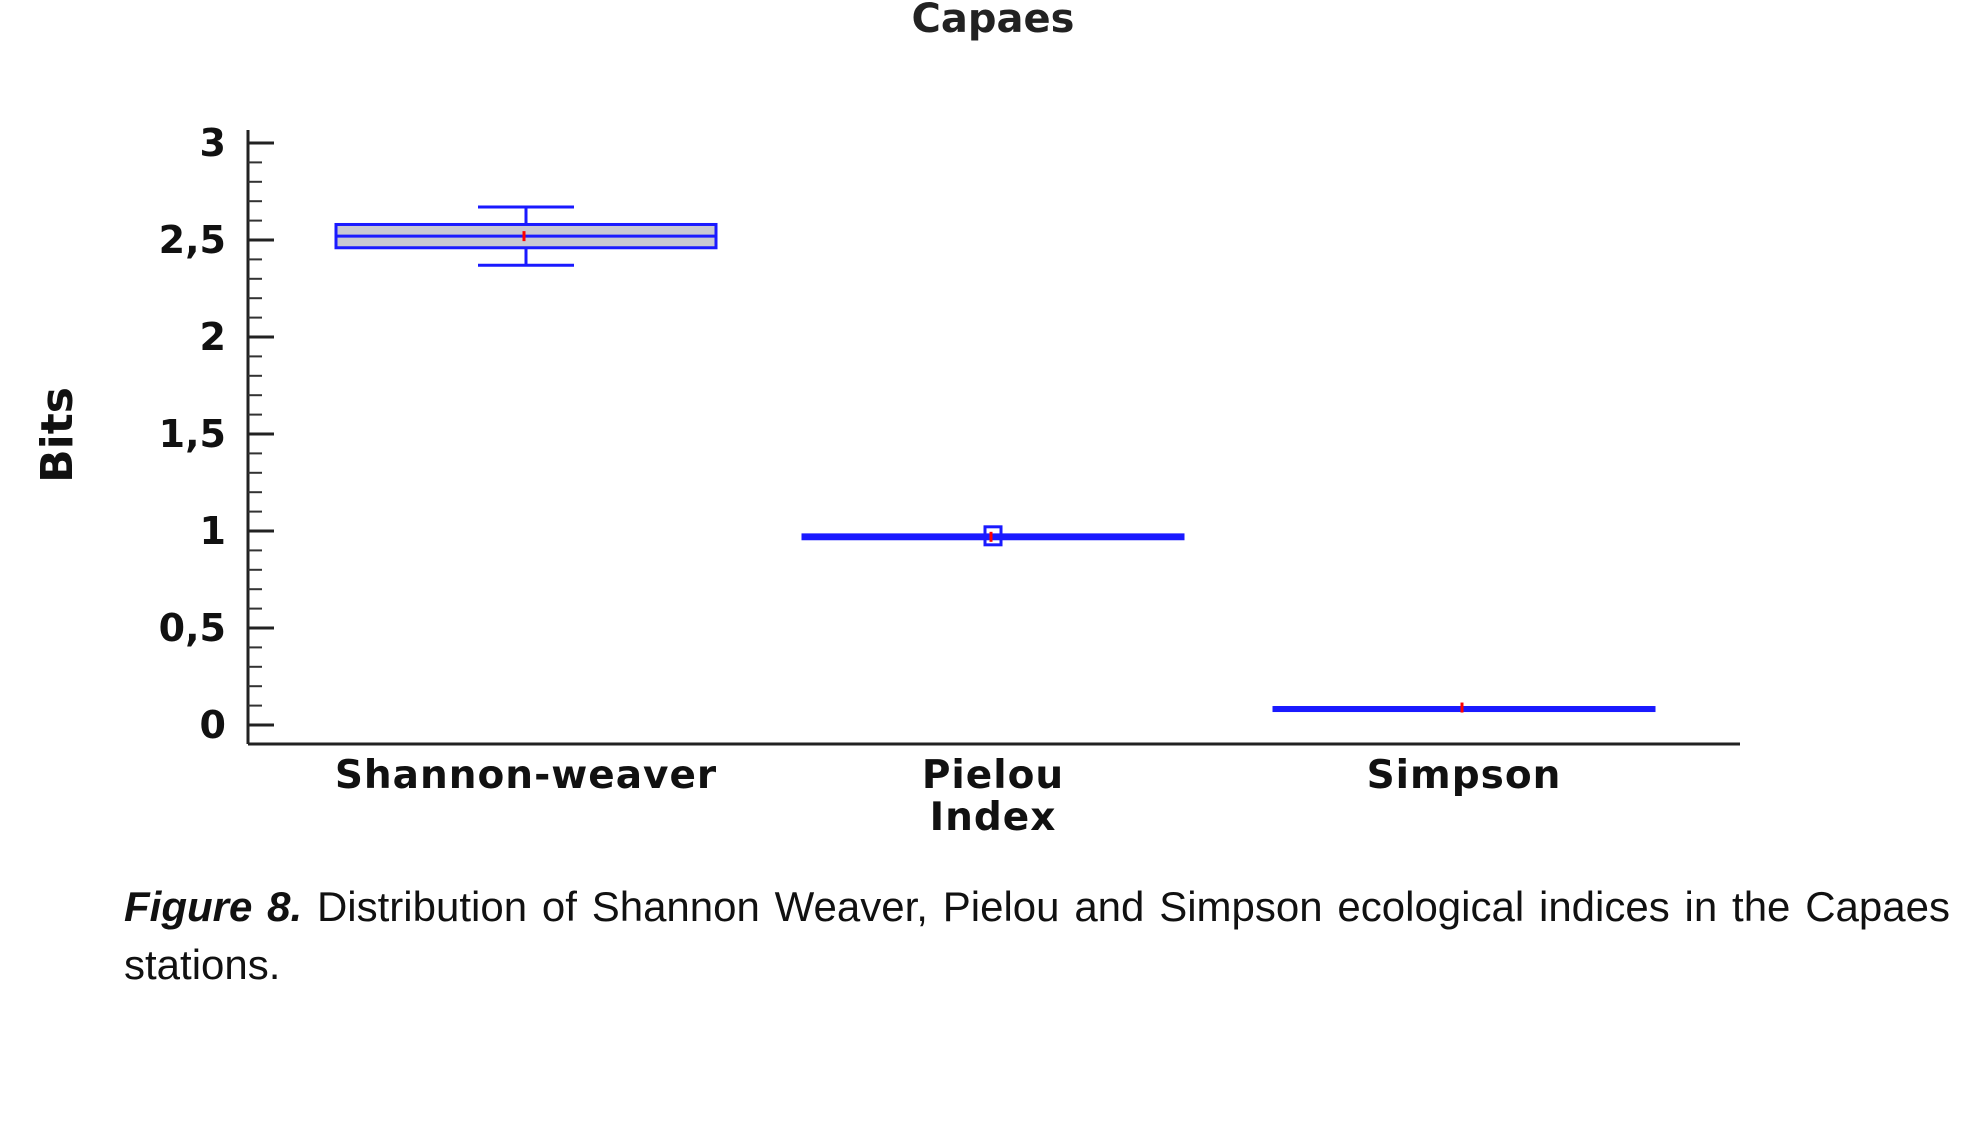 The width and height of the screenshot is (1972, 1137). I want to click on y-axis-label: Bits, so click(57, 435).